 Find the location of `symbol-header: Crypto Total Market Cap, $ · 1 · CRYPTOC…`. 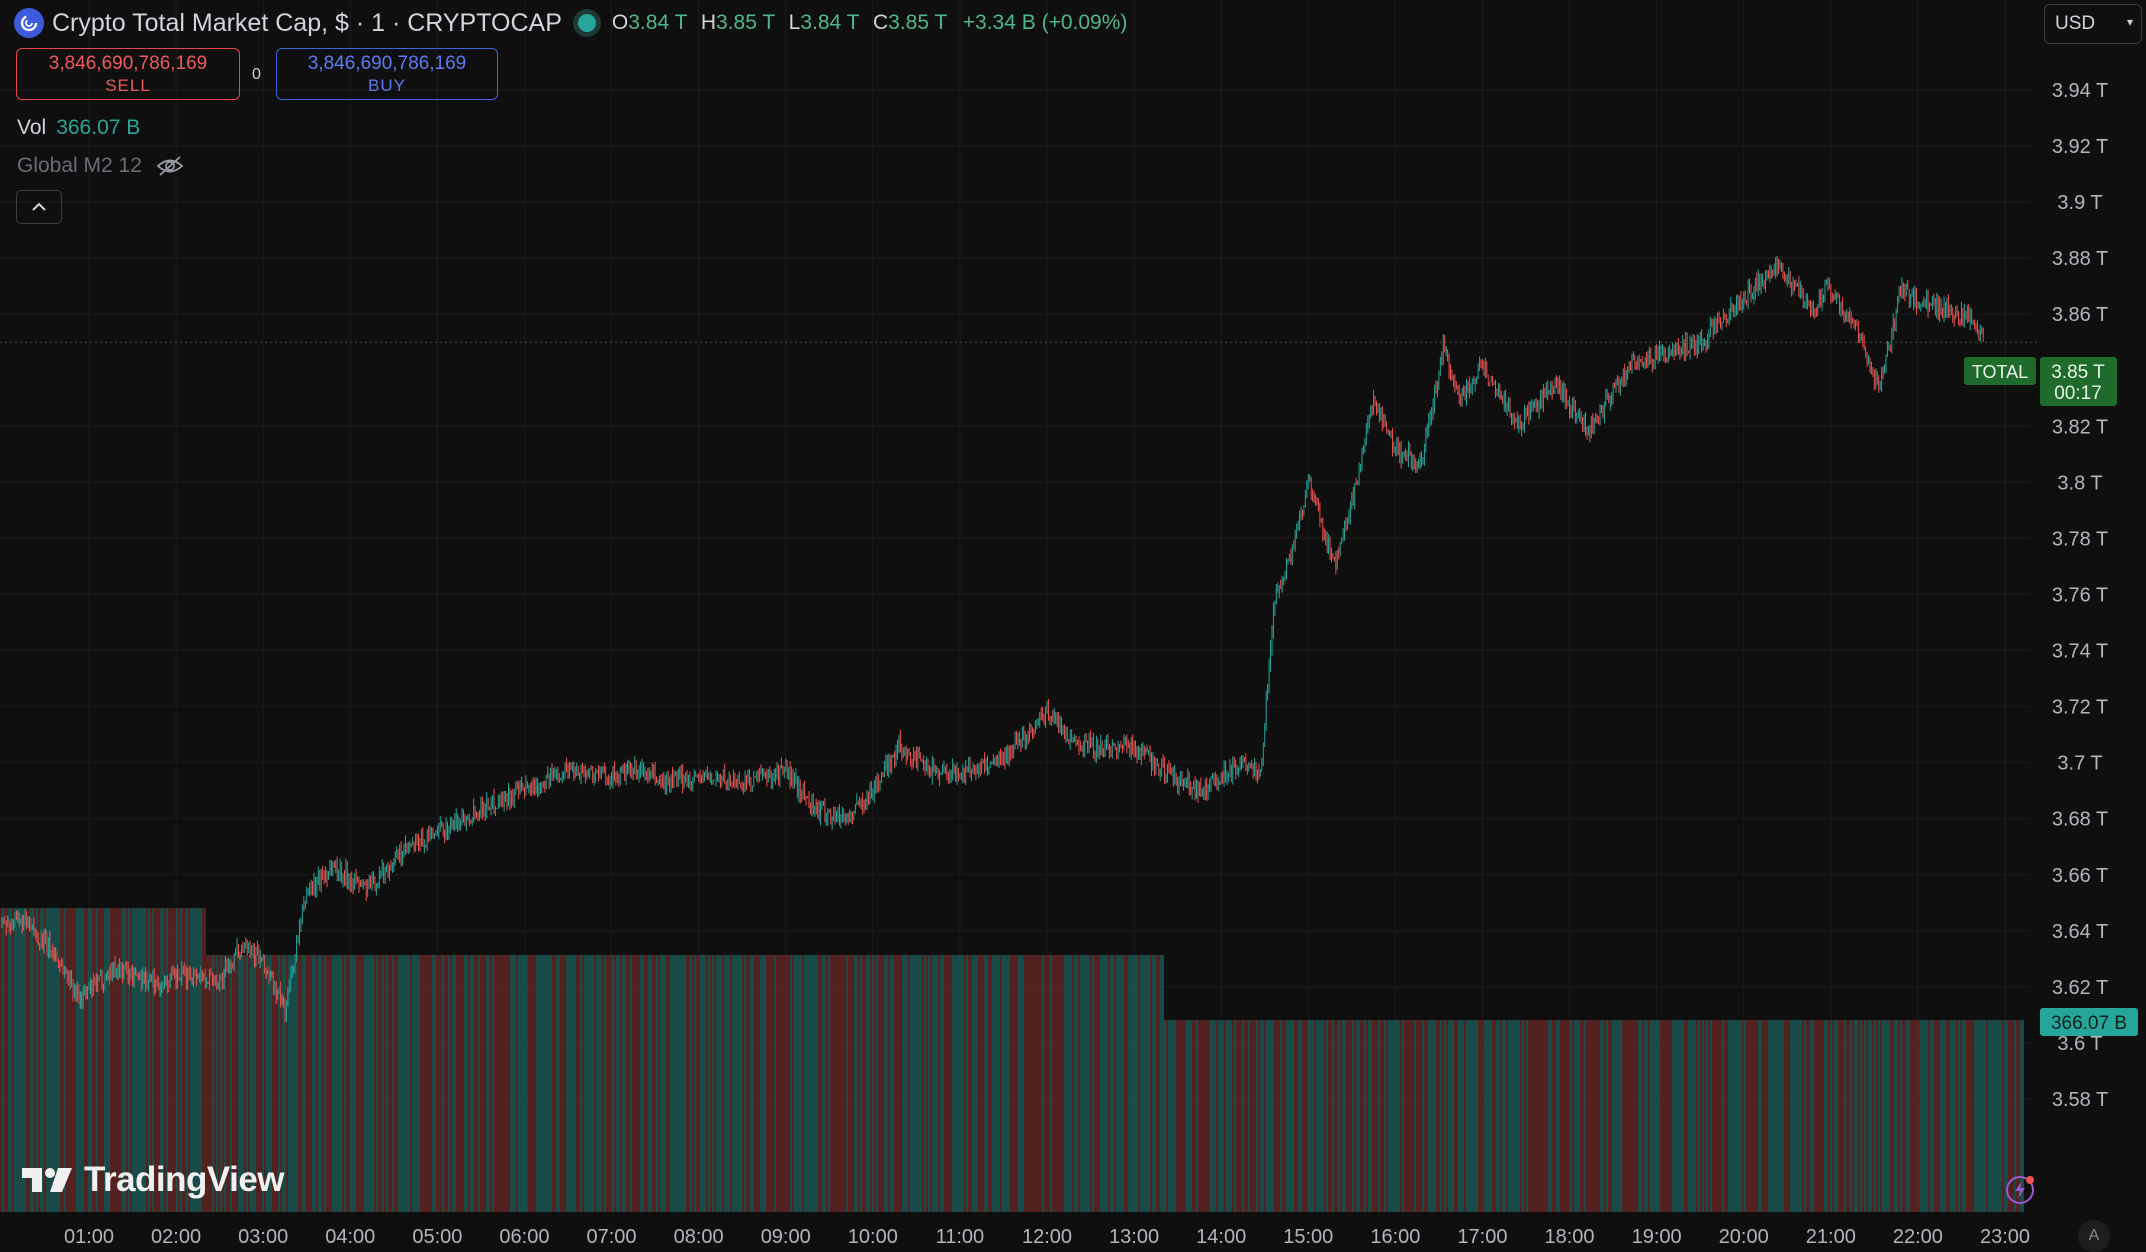

symbol-header: Crypto Total Market Cap, $ · 1 · CRYPTOC… is located at coordinates (570, 23).